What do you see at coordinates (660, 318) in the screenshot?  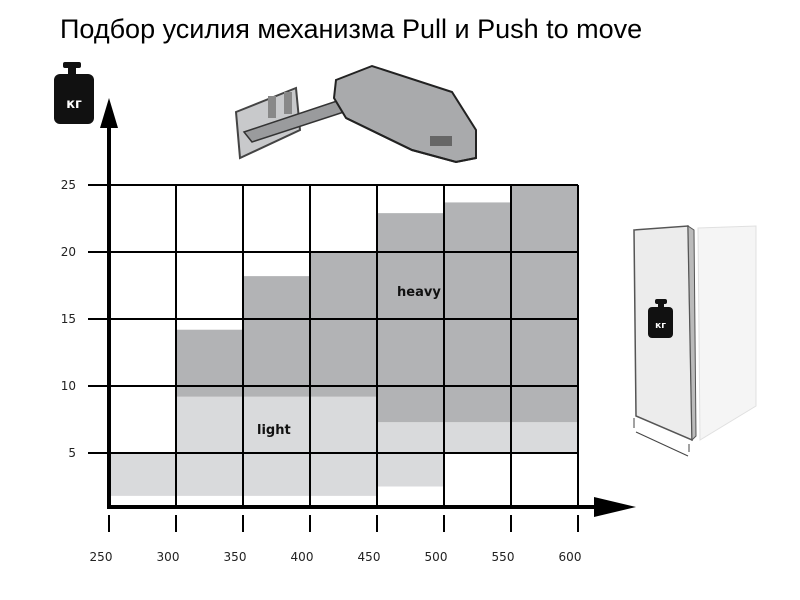 I see `door-weight-icon: кг` at bounding box center [660, 318].